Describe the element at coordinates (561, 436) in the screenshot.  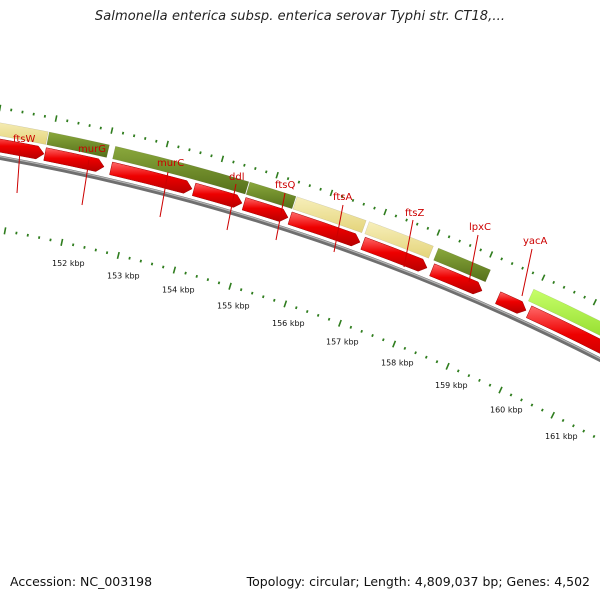
I see `kbp-tick-label: 161 kbp` at that location.